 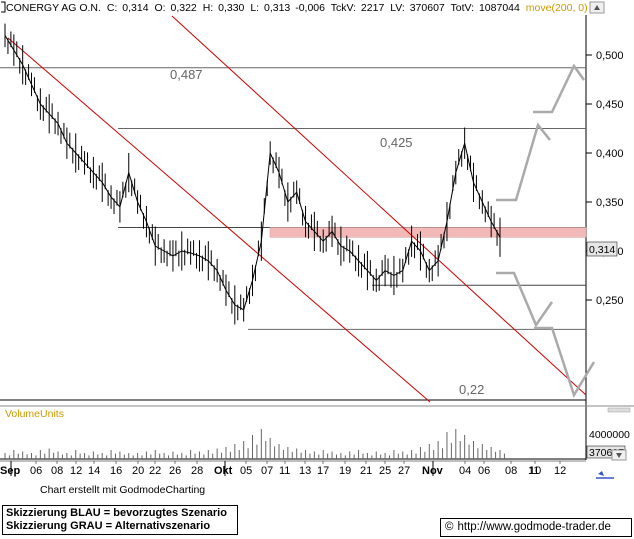 I want to click on panel-divider-button, so click(x=619, y=410).